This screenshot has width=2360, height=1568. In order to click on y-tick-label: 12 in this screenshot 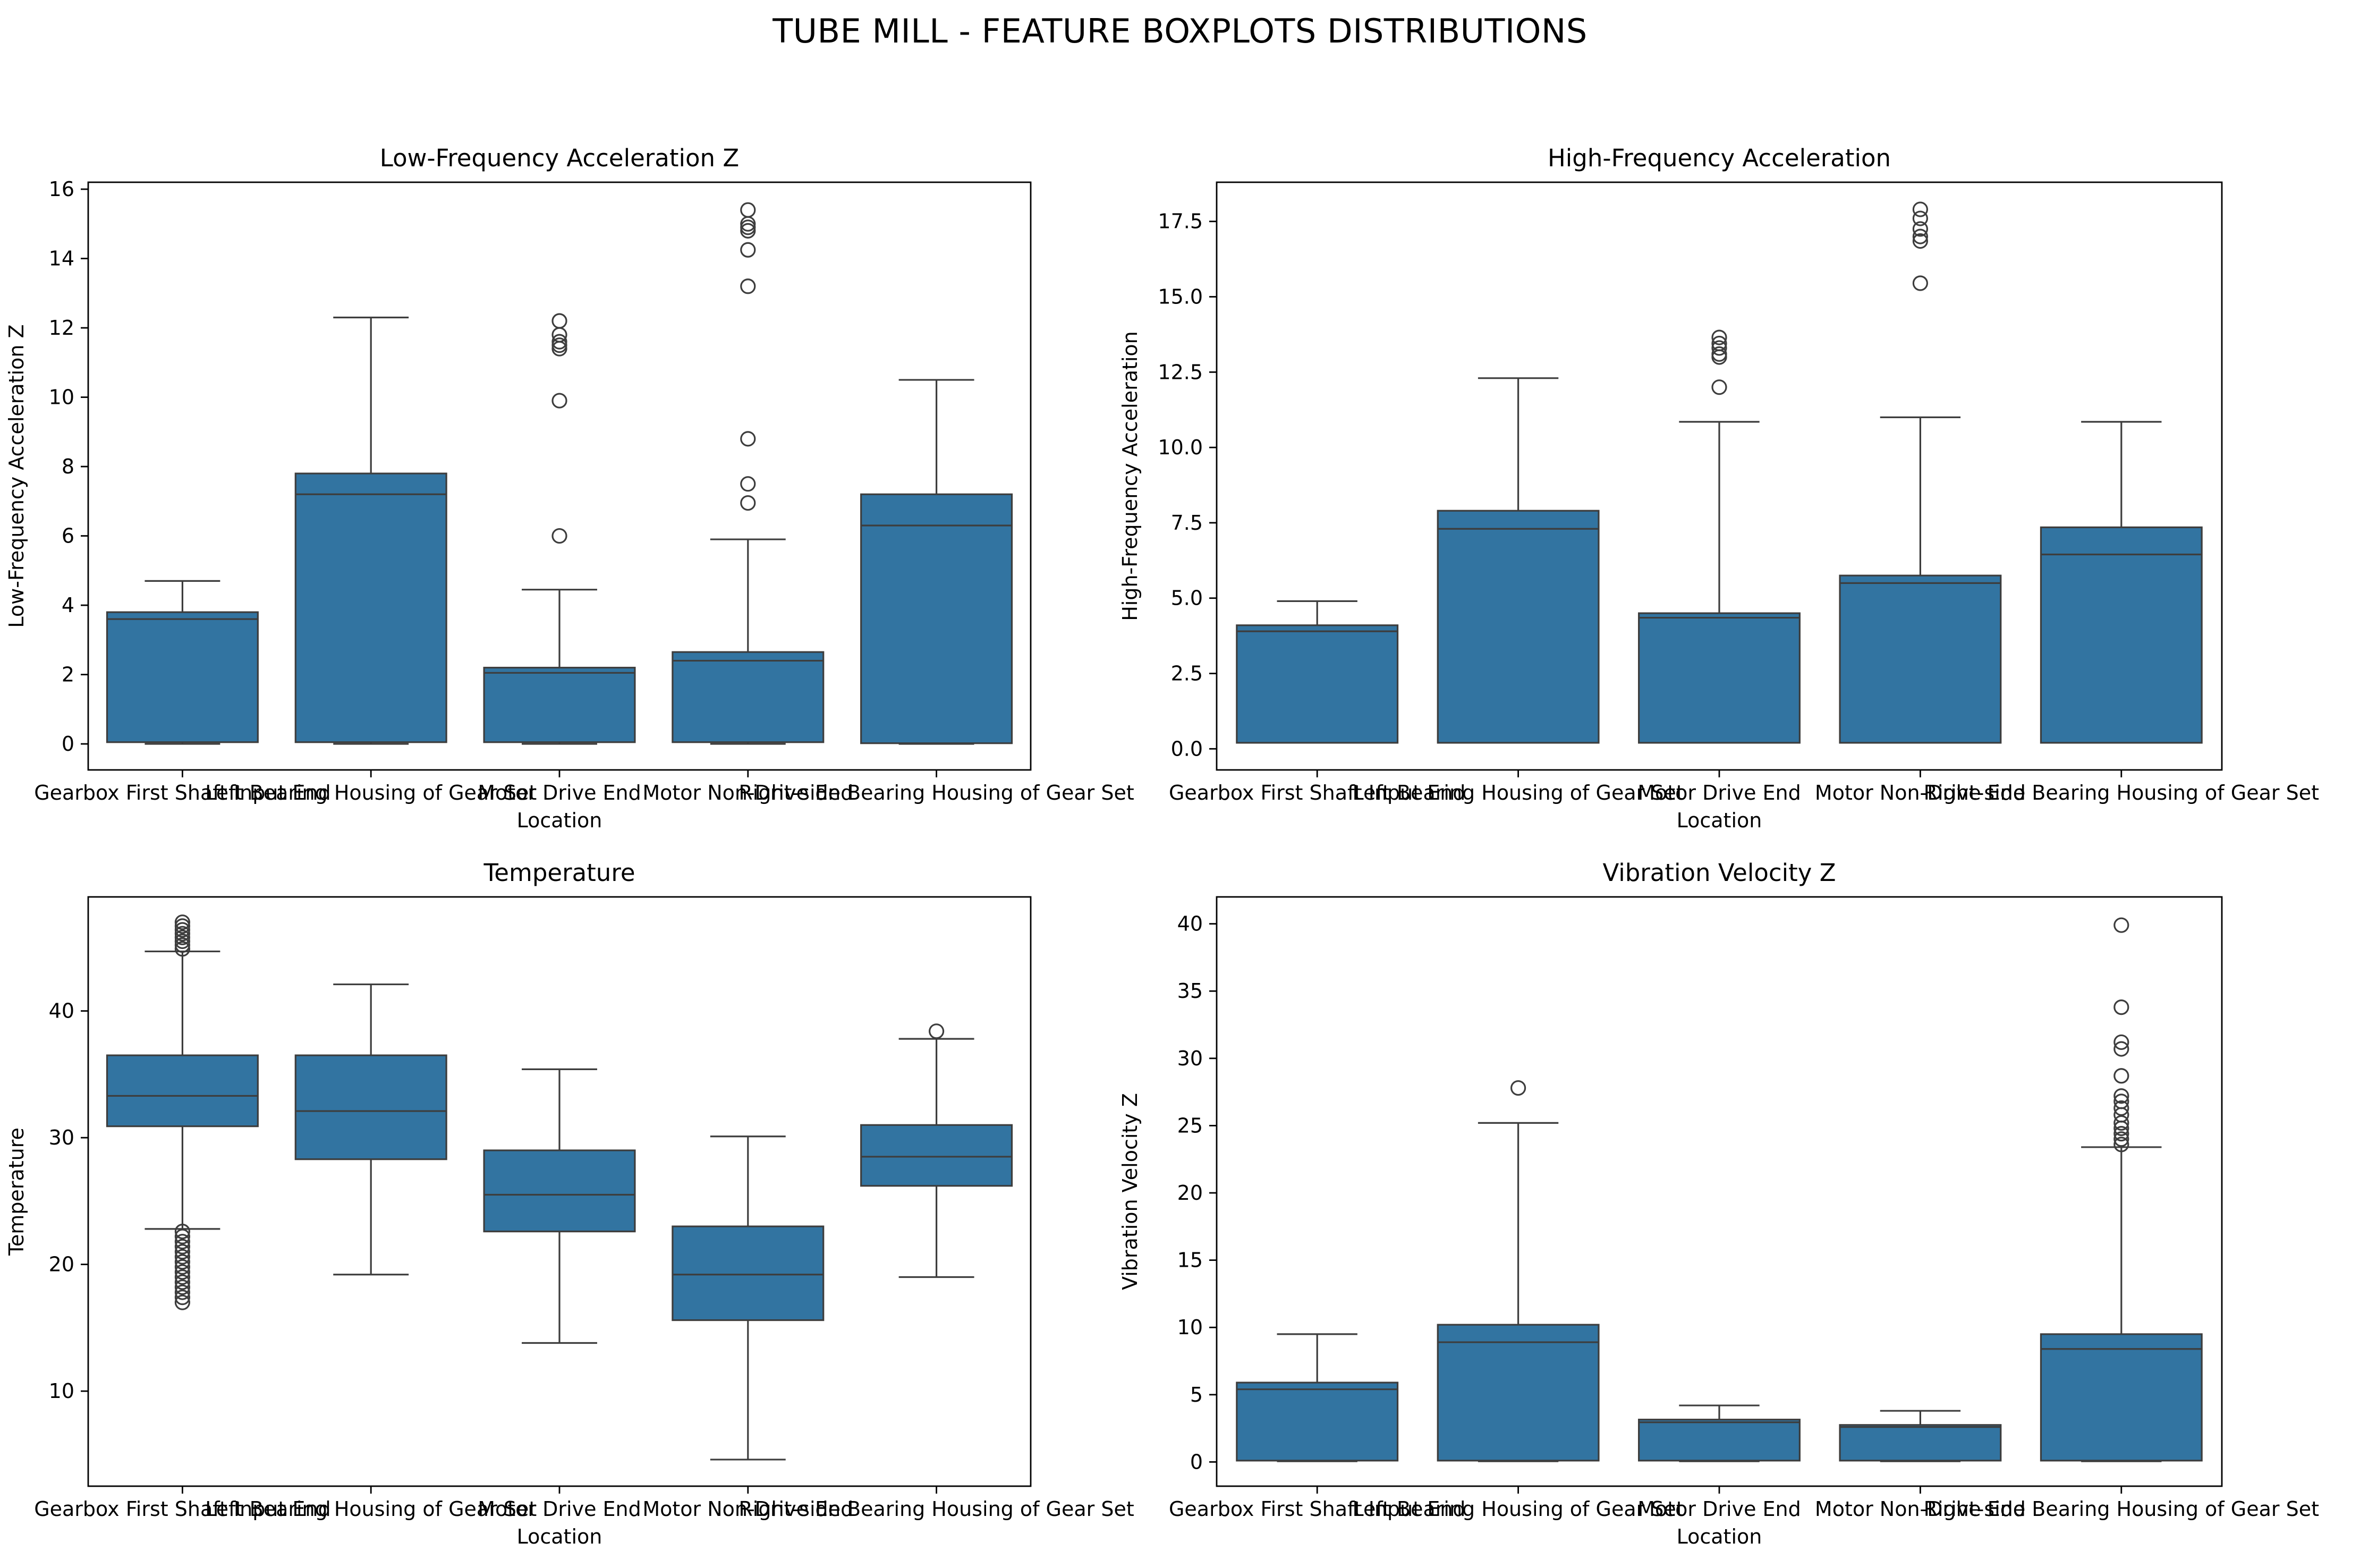, I will do `click(61, 328)`.